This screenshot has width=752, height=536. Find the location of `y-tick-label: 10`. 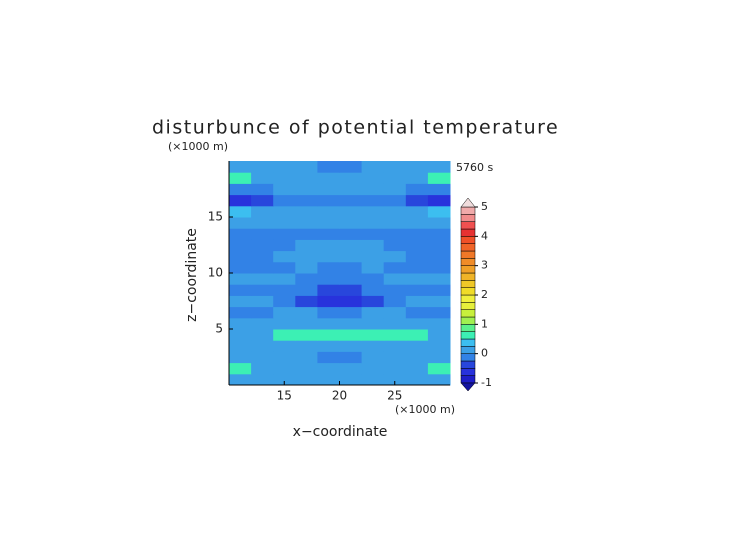

y-tick-label: 10 is located at coordinates (215, 273).